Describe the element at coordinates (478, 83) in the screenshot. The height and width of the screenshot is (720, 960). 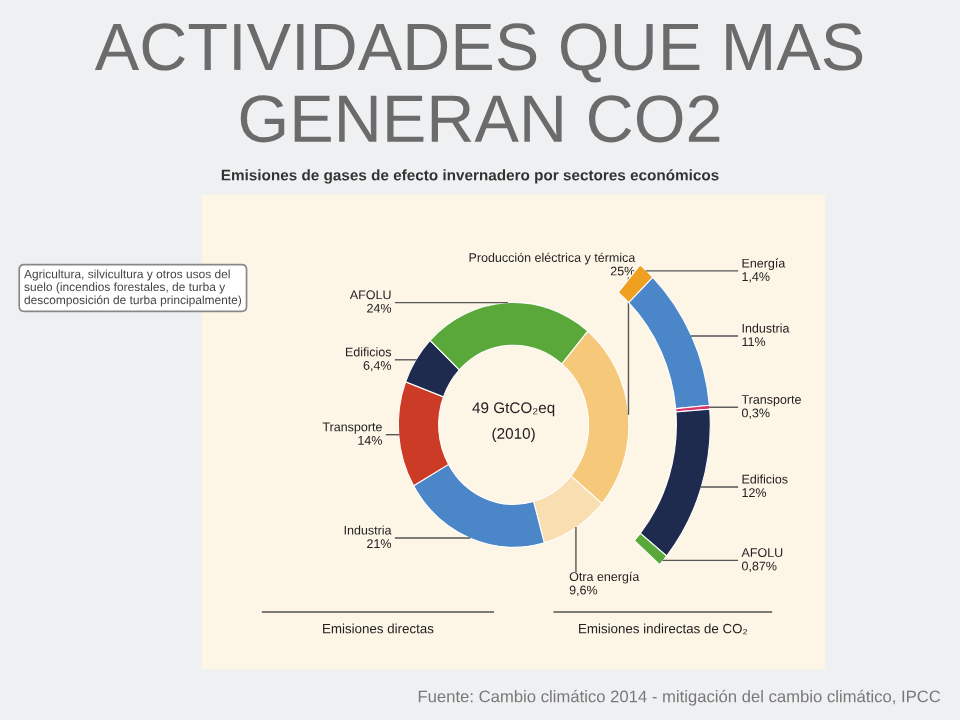
I see `chart-title: ACTIVIDADES QUE MAS GENERAN CO2` at that location.